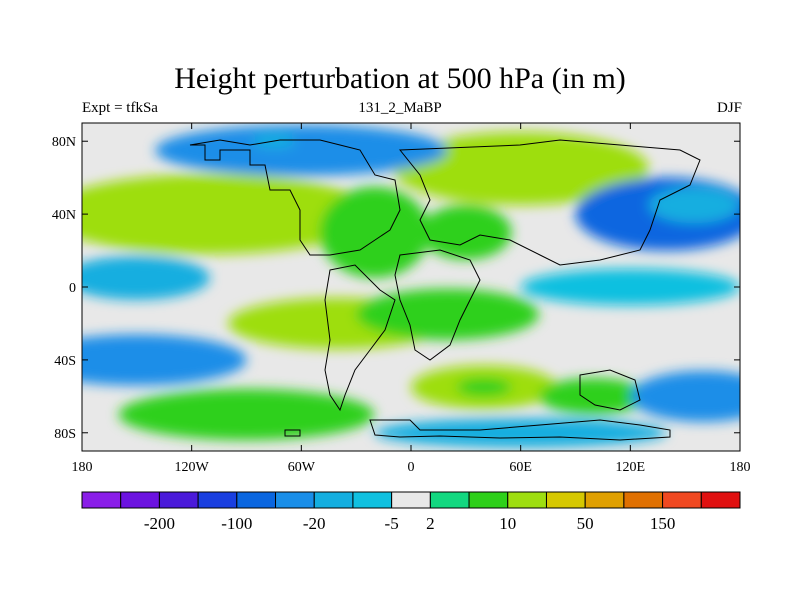  What do you see at coordinates (610, 390) in the screenshot?
I see `australia-coastline` at bounding box center [610, 390].